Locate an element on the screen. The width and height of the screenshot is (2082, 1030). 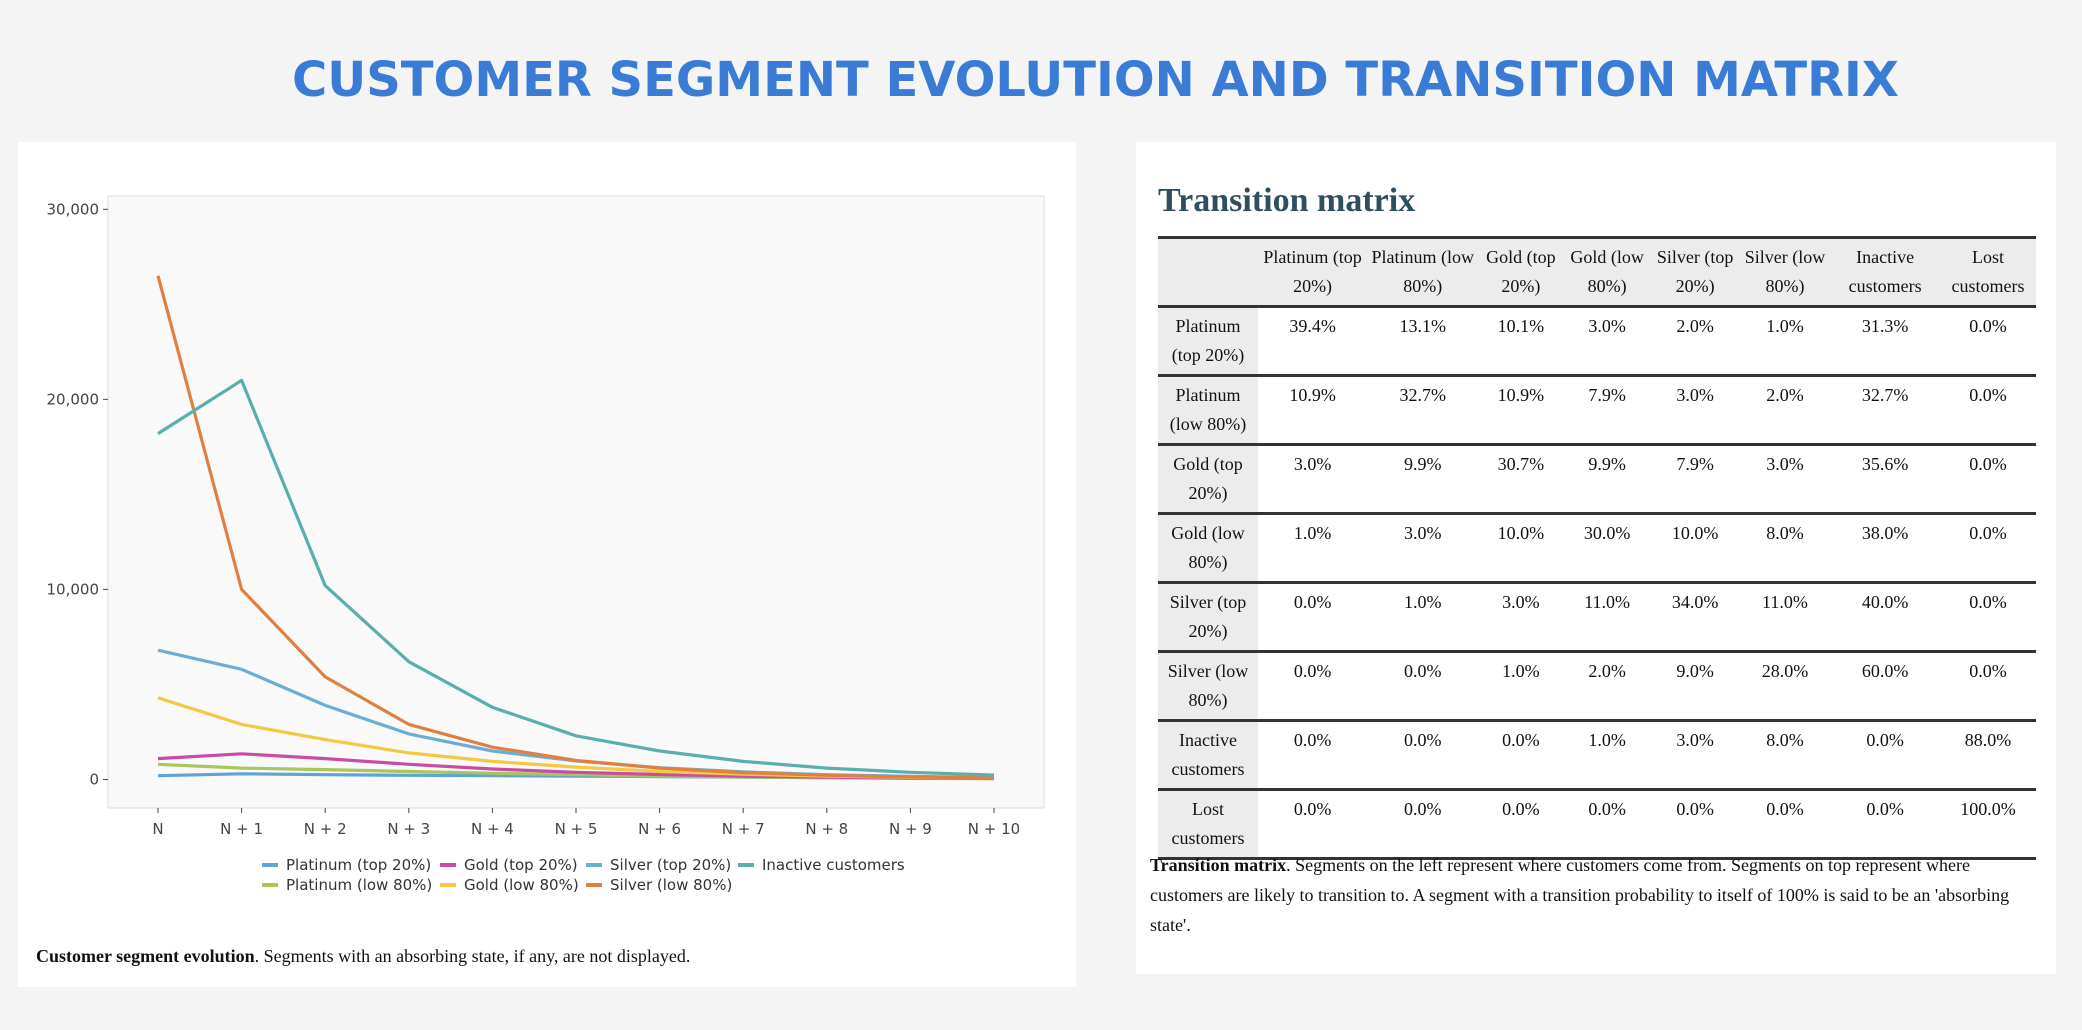
legend-label: Inactive customers is located at coordinates (833, 865).